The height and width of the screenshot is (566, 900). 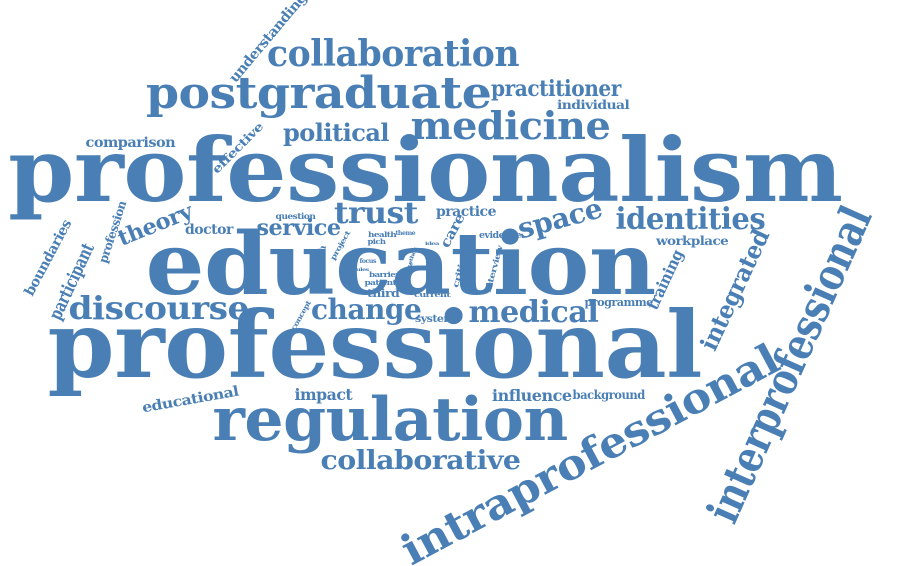 What do you see at coordinates (382, 234) in the screenshot?
I see `word-health: health` at bounding box center [382, 234].